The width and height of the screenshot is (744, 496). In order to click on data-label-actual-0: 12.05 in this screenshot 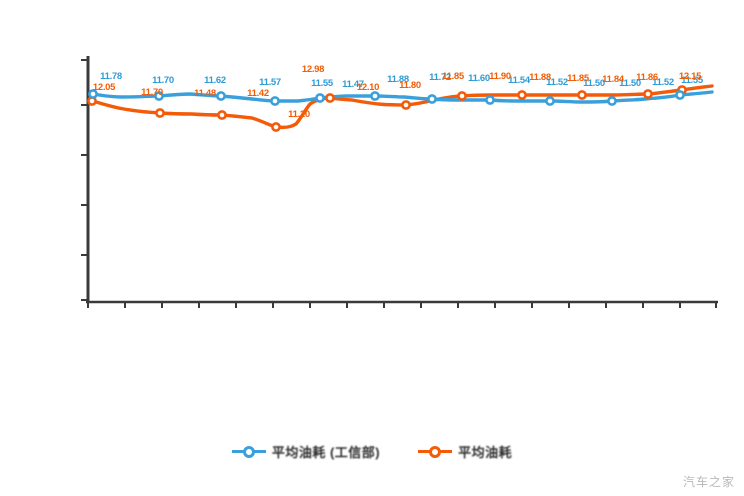, I will do `click(104, 87)`.